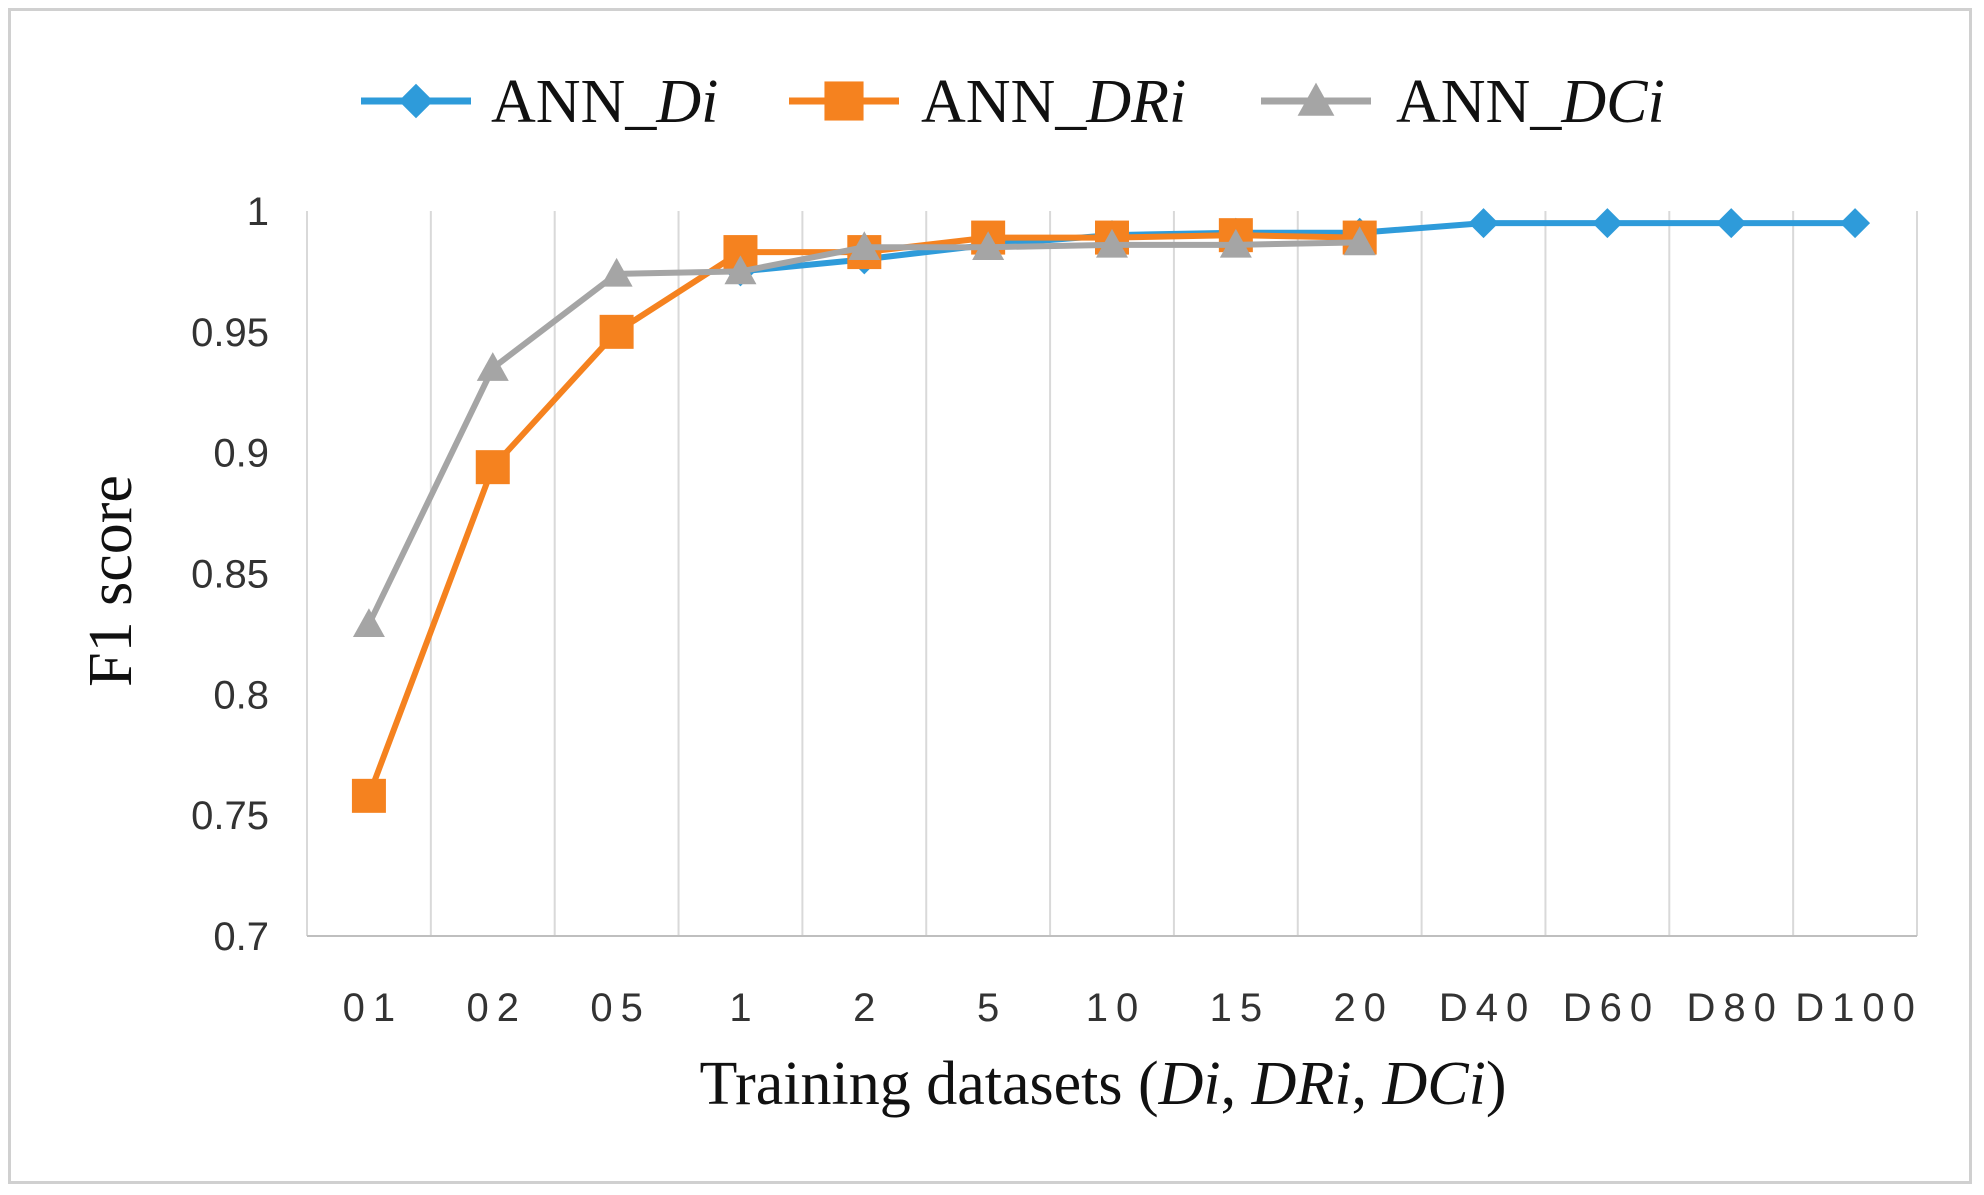 The height and width of the screenshot is (1195, 1984). I want to click on x-tick-label: 01, so click(373, 1008).